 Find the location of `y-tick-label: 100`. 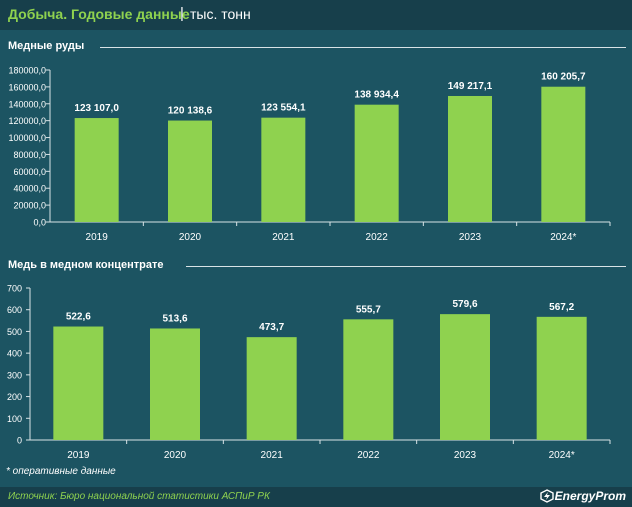

y-tick-label: 100 is located at coordinates (14, 419).